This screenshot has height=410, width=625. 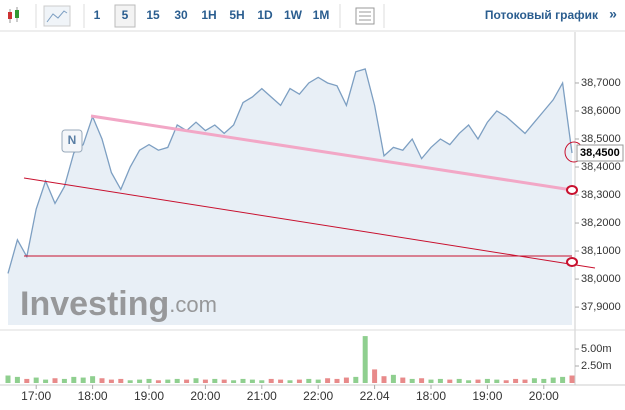 I want to click on interval-button: 1, so click(x=97, y=15).